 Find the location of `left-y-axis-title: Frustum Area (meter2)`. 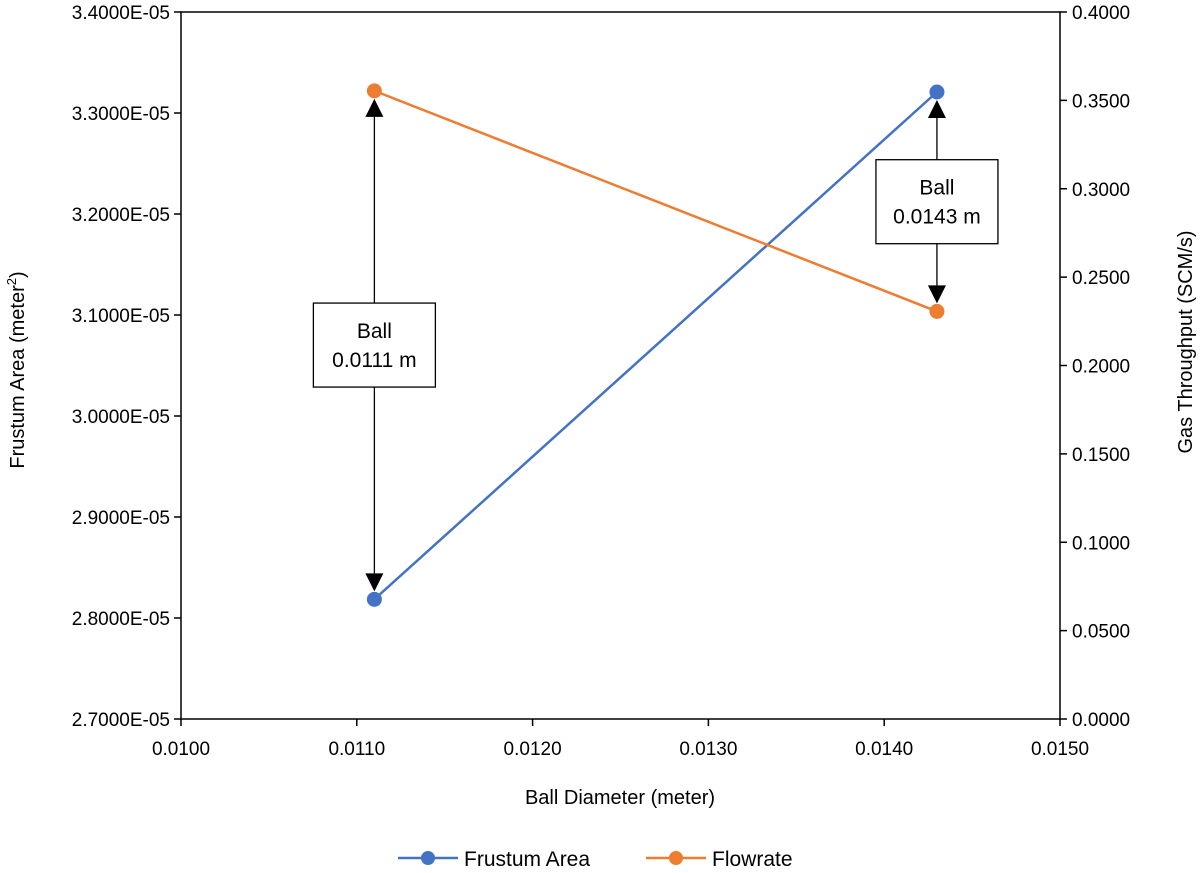

left-y-axis-title: Frustum Area (meter2) is located at coordinates (16, 369).